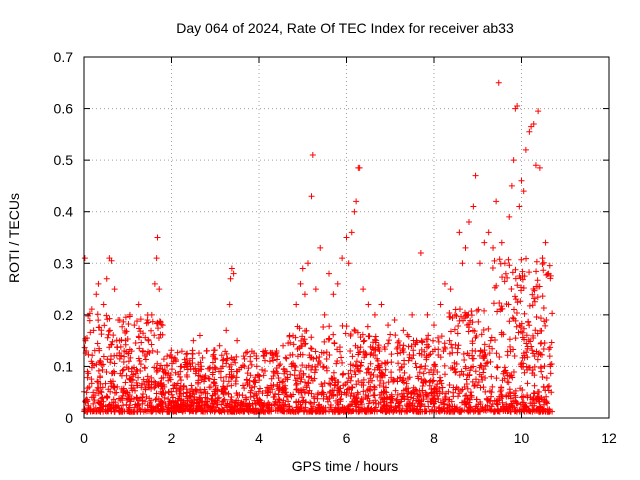 The image size is (640, 480). Describe the element at coordinates (64, 263) in the screenshot. I see `y-tick-label: 0.3` at that location.